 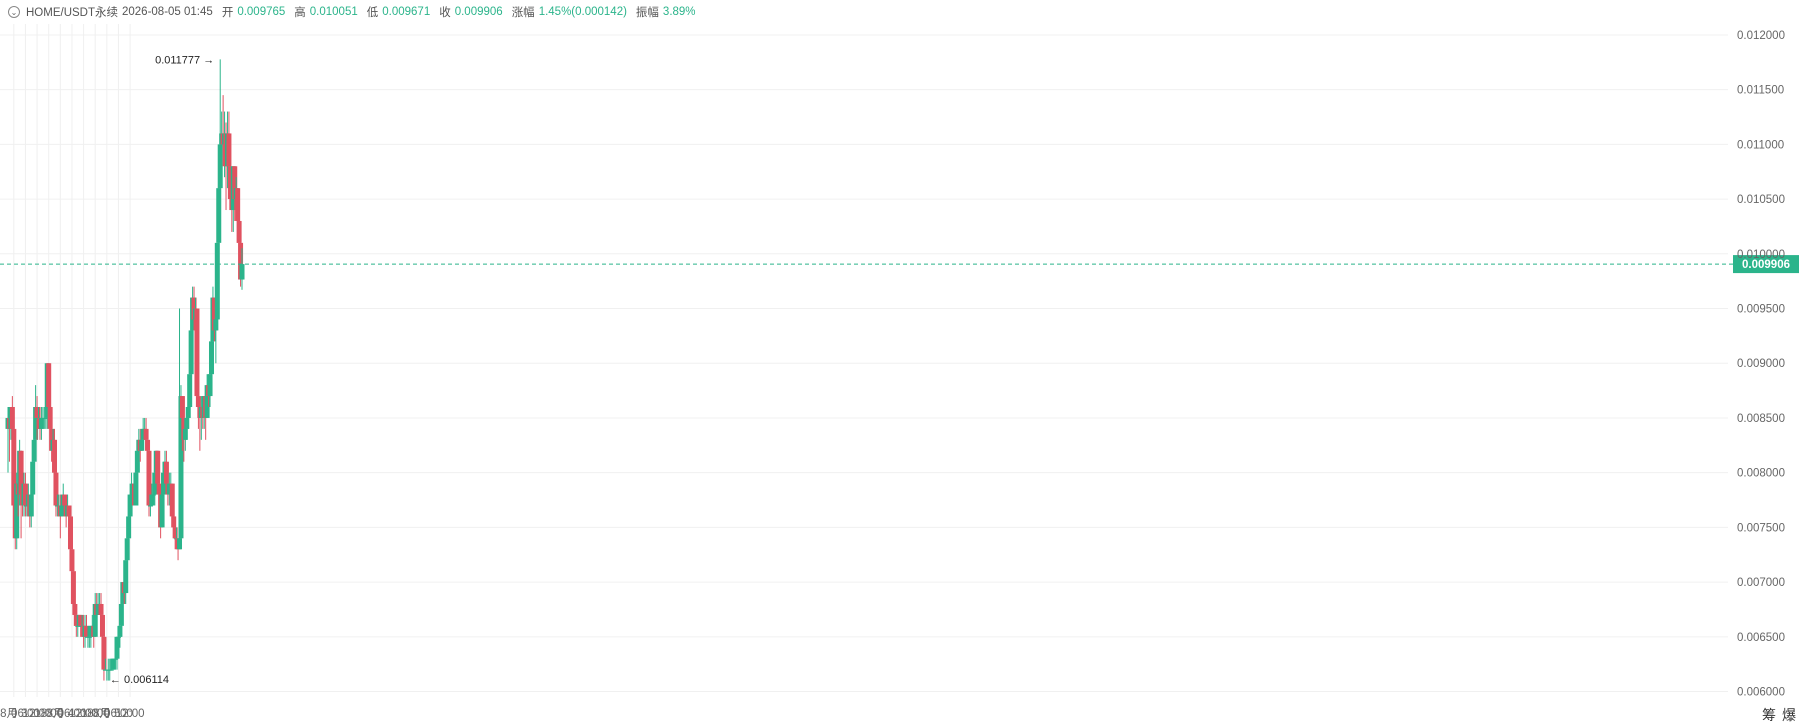 I want to click on y-tick-label: 0.009500, so click(x=1761, y=310).